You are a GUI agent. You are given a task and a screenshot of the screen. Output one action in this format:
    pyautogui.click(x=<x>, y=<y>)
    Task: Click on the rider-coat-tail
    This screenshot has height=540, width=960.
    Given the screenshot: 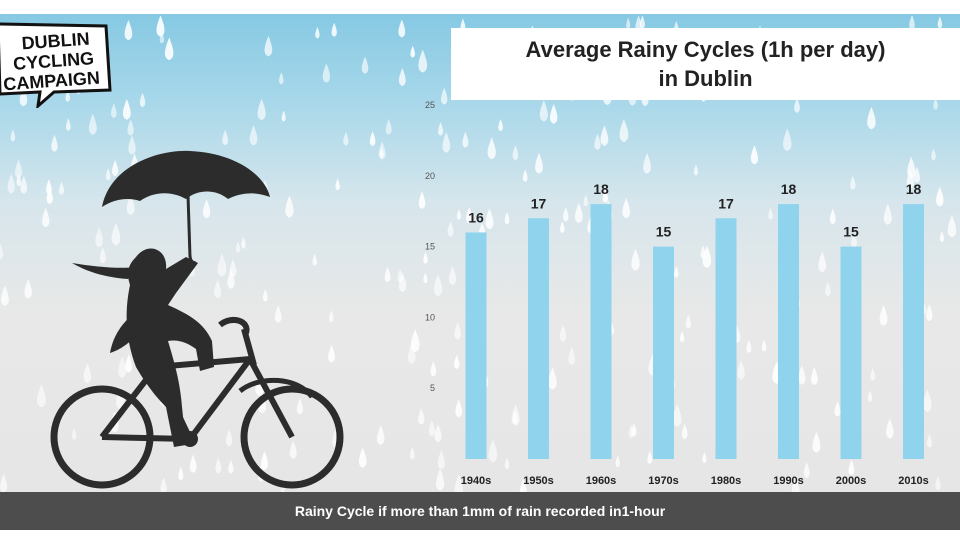 What is the action you would take?
    pyautogui.click(x=125, y=334)
    